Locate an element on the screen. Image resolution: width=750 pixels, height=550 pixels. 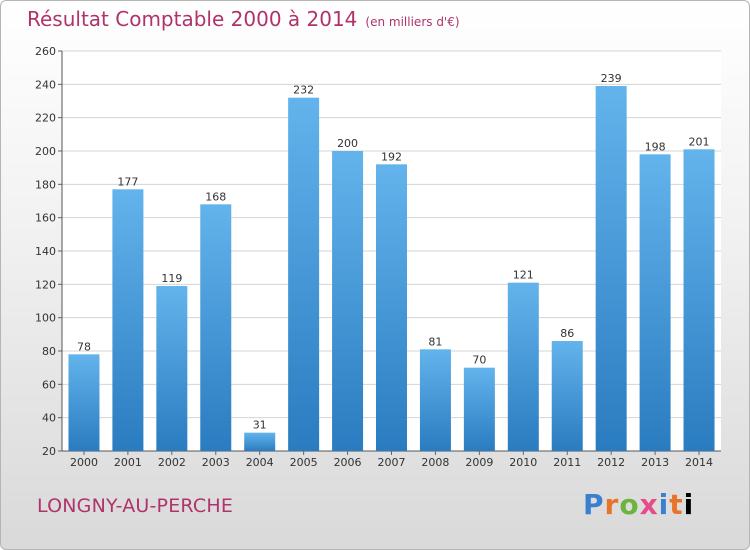
x-tick-label: 2003 is located at coordinates (216, 462).